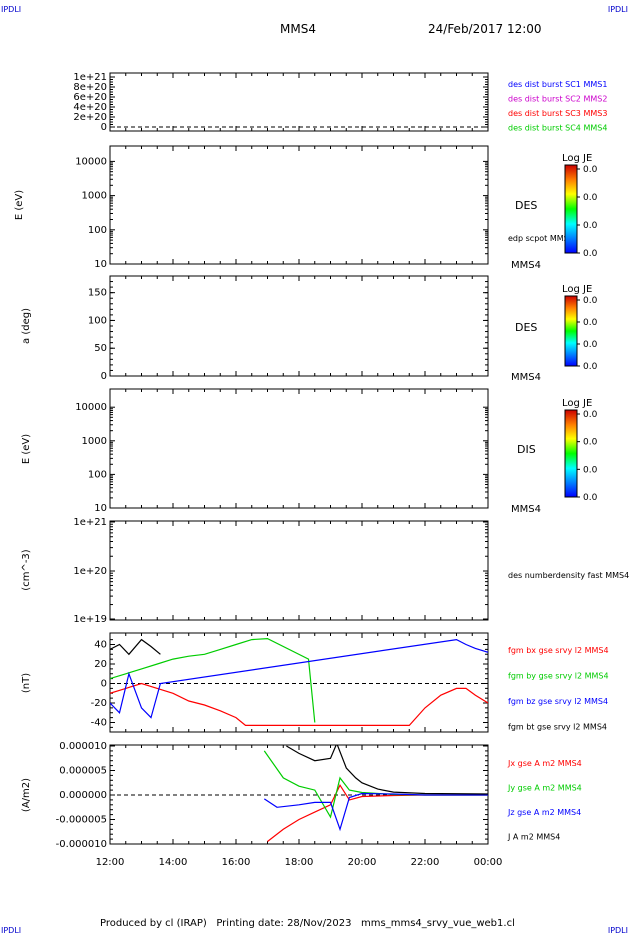 The height and width of the screenshot is (935, 630). Describe the element at coordinates (110, 862) in the screenshot. I see `x-tick-label: 12:00` at that location.